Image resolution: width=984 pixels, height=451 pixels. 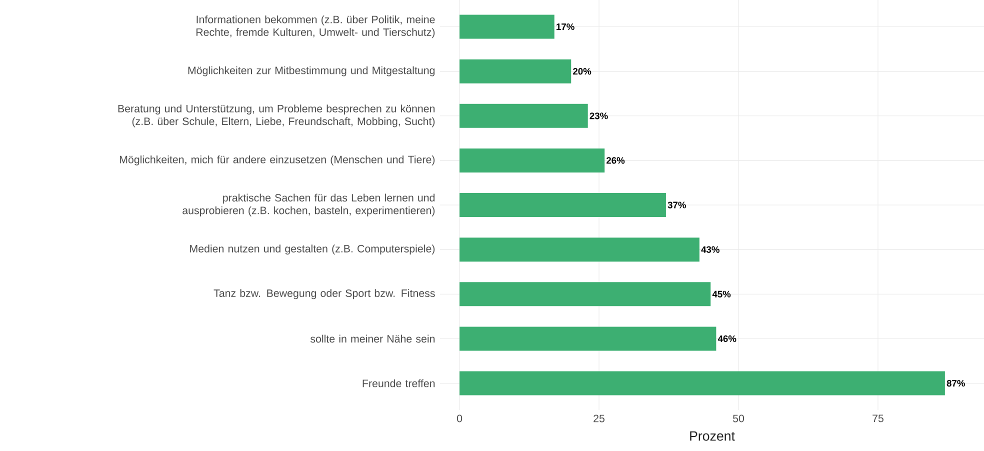 I want to click on data-label: 43%, so click(x=710, y=249).